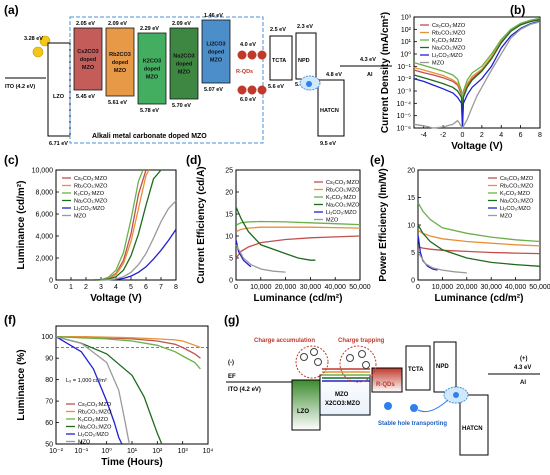  Describe the element at coordinates (540, 135) in the screenshot. I see `x-tick-label: 8` at that location.